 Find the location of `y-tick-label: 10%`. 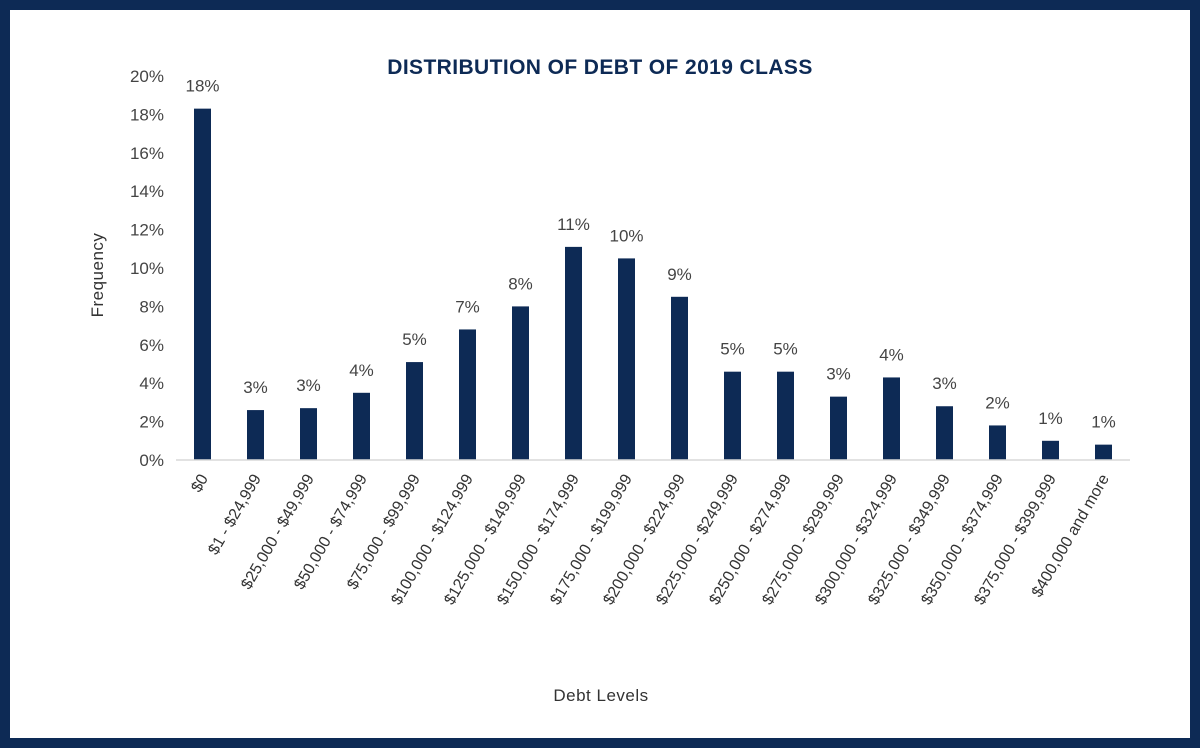

y-tick-label: 10% is located at coordinates (147, 268).